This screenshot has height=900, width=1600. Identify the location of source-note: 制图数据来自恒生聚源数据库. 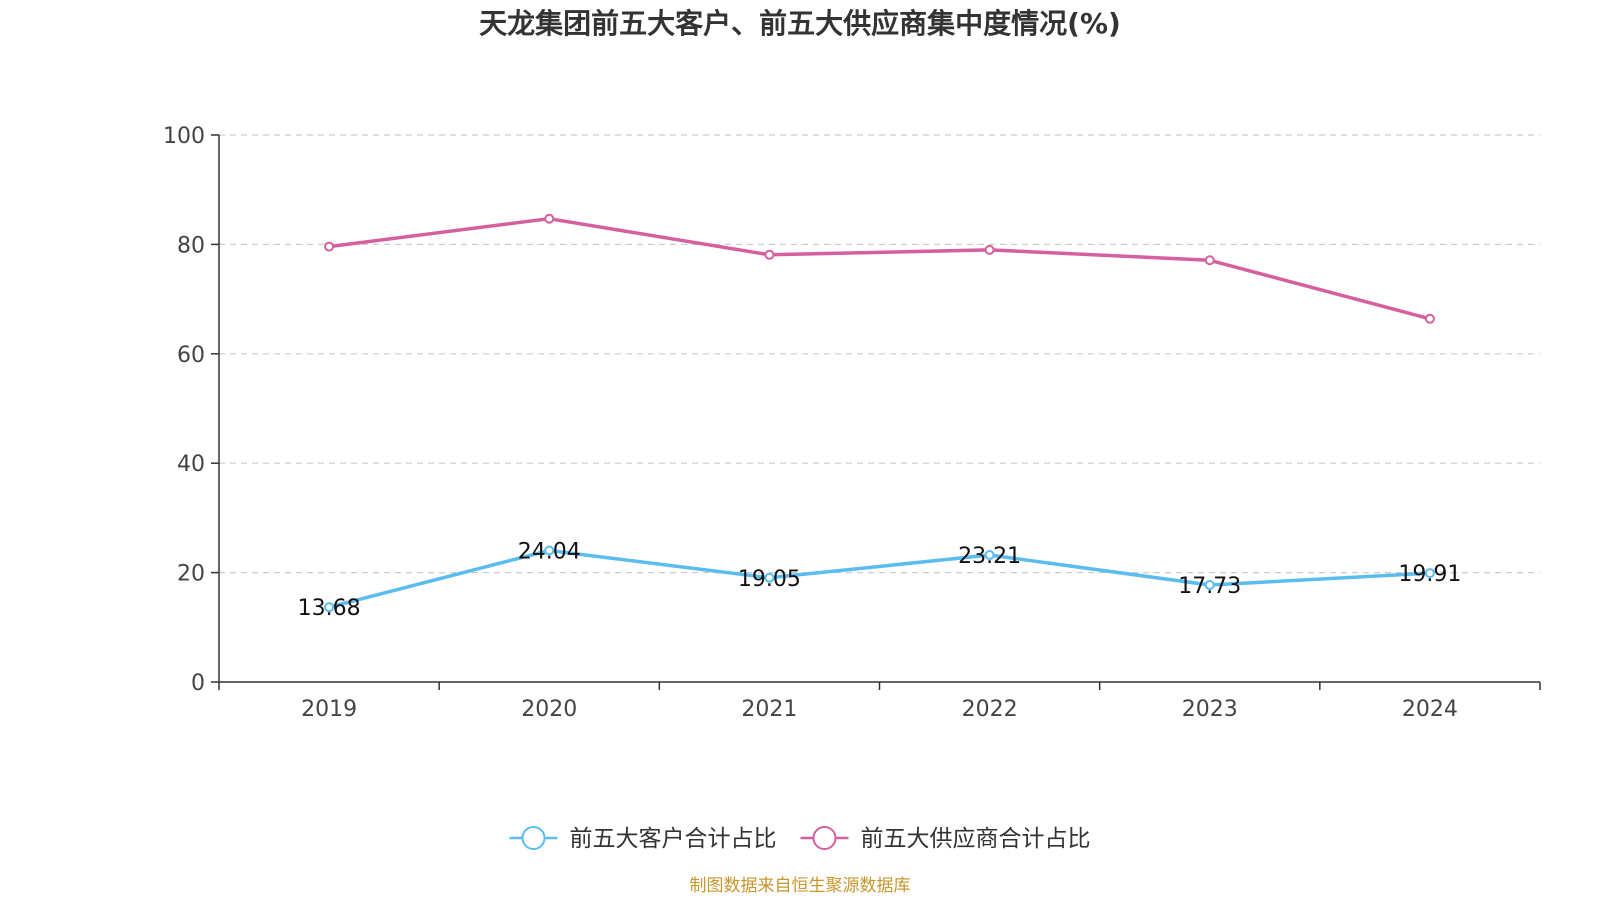
(800, 886).